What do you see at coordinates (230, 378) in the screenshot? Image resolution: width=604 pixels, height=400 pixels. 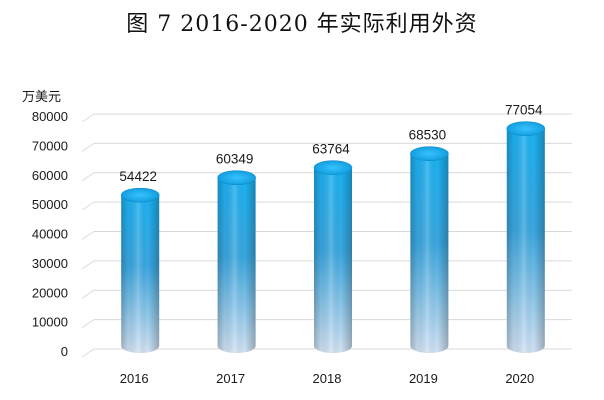 I see `x-tick-label: 2017` at bounding box center [230, 378].